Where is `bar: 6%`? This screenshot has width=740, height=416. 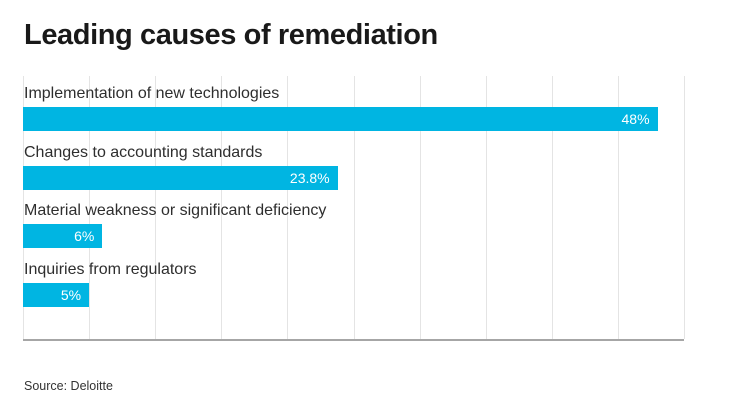
bar: 6% is located at coordinates (63, 236).